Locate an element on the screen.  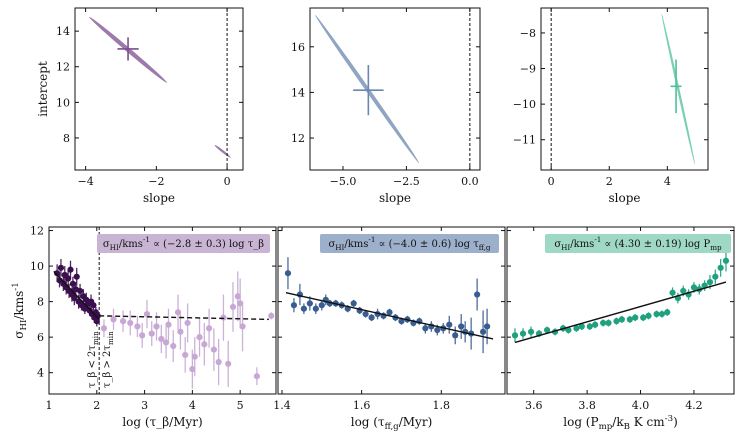
panel-top-middle: −5.0 −2.5 0.0 12 14 16 slope is located at coordinates (386, 106).